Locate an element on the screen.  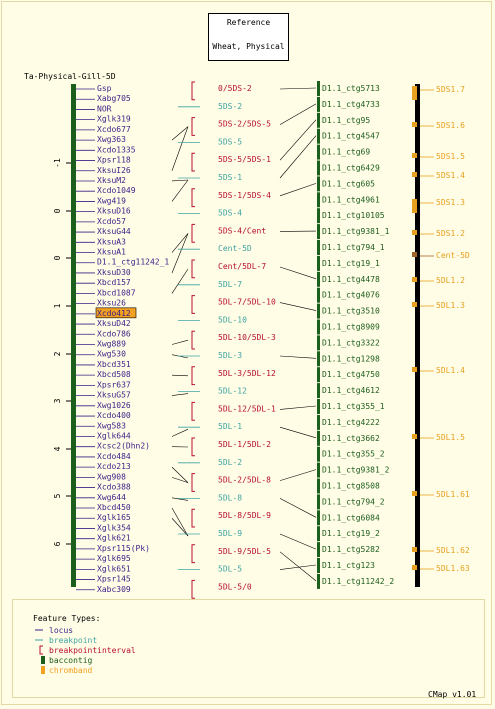
baccontig-label: D1.1_ctg95 is located at coordinates (346, 120).